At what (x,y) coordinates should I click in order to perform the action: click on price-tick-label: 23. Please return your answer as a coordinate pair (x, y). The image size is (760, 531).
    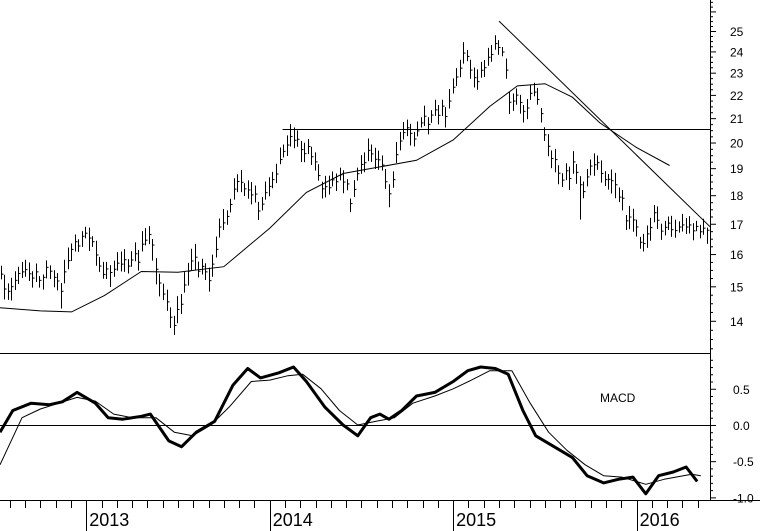
    Looking at the image, I should click on (737, 74).